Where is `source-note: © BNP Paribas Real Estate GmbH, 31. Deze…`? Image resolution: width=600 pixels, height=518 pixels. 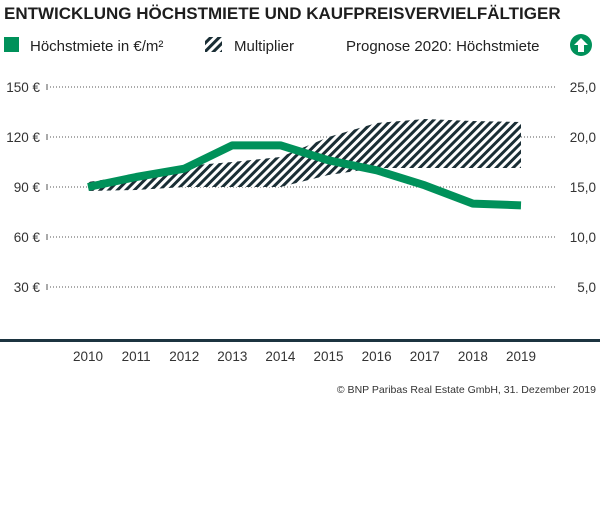 source-note: © BNP Paribas Real Estate GmbH, 31. Deze… is located at coordinates (466, 390).